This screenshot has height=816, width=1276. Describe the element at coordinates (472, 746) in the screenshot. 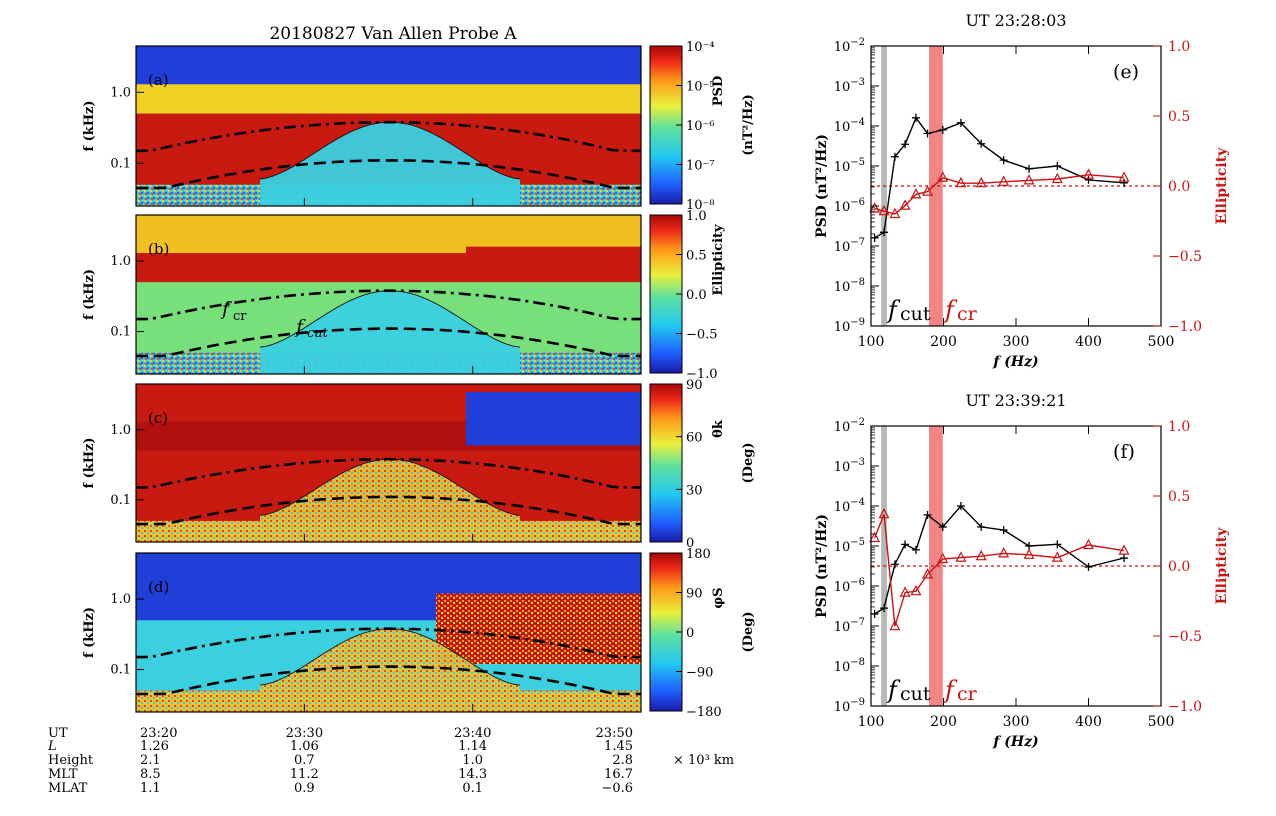

I see `ephemeris-value-l: 1.14` at that location.